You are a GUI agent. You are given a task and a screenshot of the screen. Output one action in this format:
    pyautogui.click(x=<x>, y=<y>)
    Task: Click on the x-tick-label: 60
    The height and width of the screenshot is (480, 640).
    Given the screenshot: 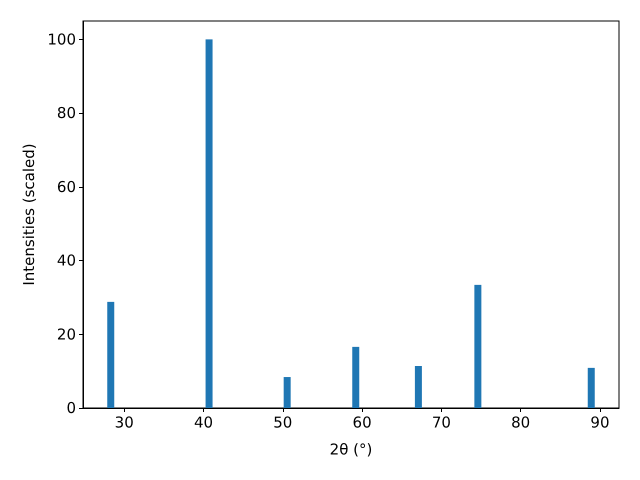 What is the action you would take?
    pyautogui.click(x=362, y=423)
    